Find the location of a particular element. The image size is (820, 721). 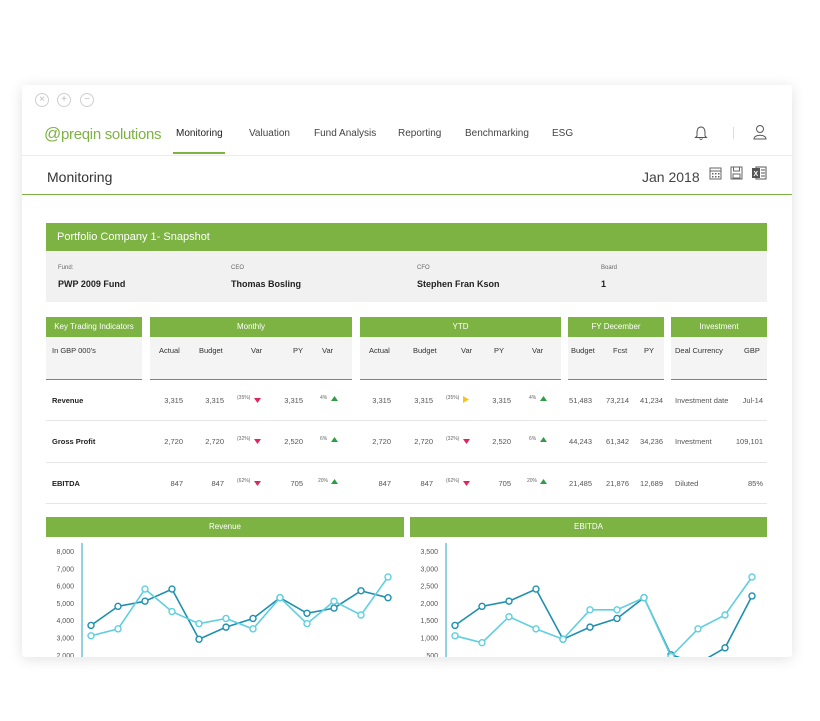

fund-value: PWP 2009 Fund is located at coordinates (92, 284).